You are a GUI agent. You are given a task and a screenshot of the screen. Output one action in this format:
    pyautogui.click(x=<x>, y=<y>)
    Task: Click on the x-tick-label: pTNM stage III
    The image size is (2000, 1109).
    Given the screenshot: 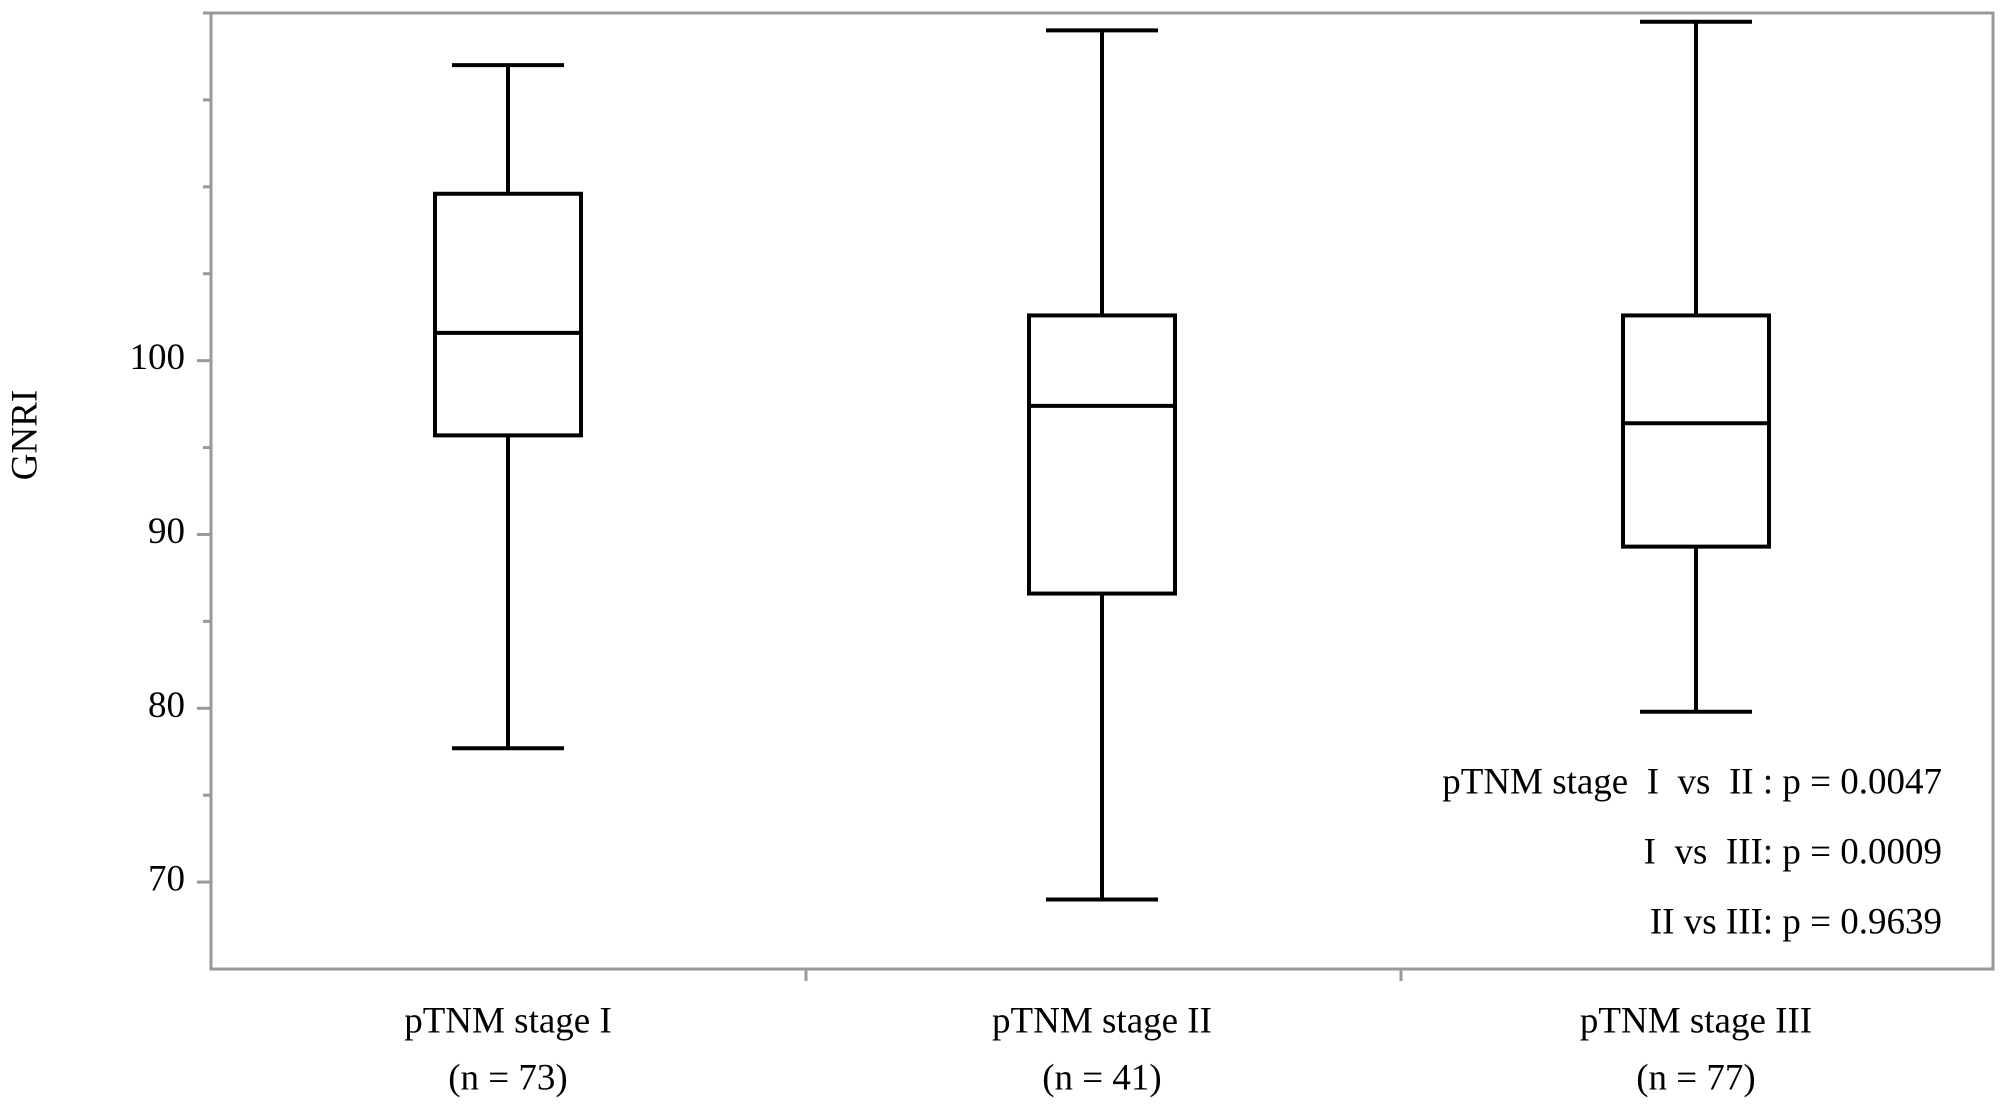 What is the action you would take?
    pyautogui.click(x=1696, y=1020)
    